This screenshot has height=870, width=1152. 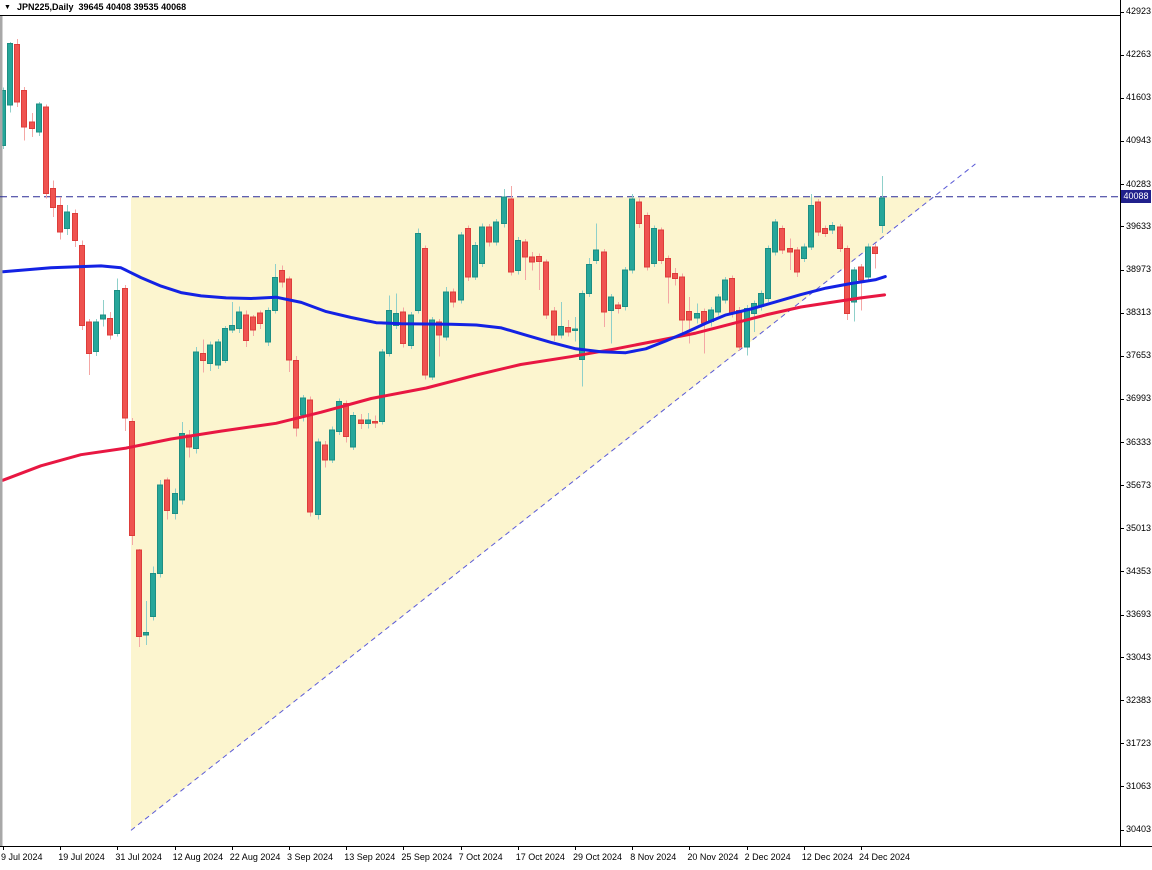 I want to click on time-axis-label: 13 Sep 2024, so click(x=370, y=857).